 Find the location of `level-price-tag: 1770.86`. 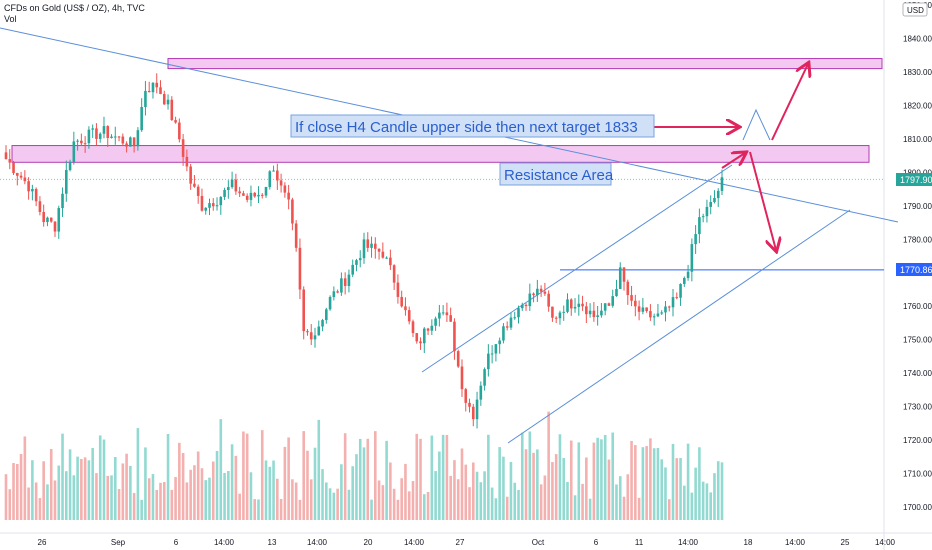

level-price-tag: 1770.86 is located at coordinates (914, 269).